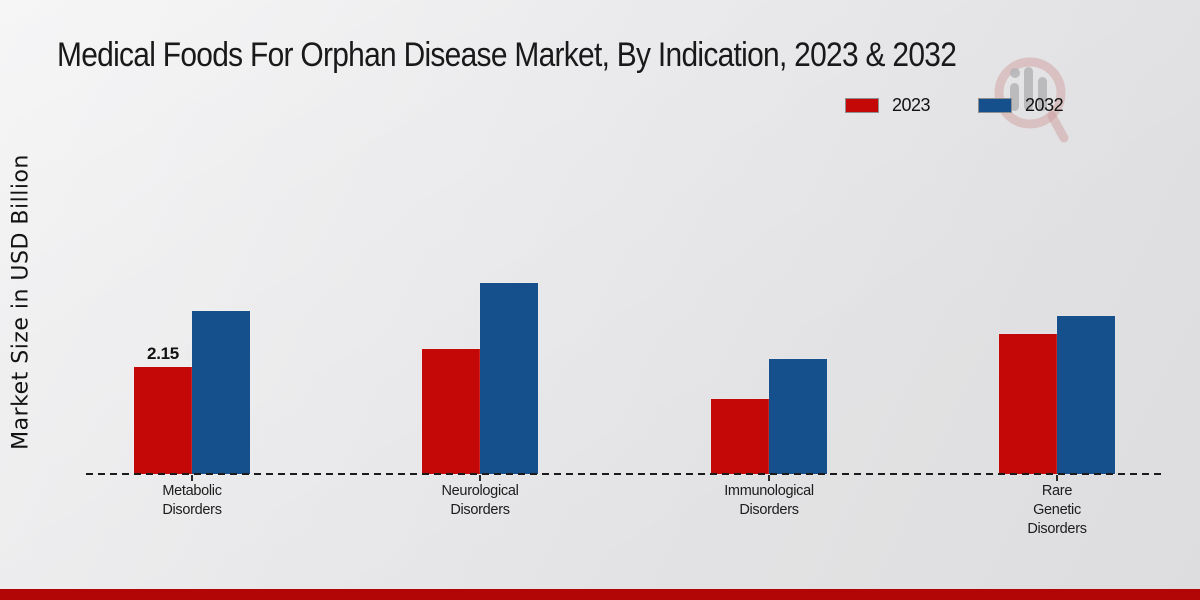 The image size is (1200, 600). Describe the element at coordinates (451, 411) in the screenshot. I see `bar-2023-neurological-disorders` at that location.